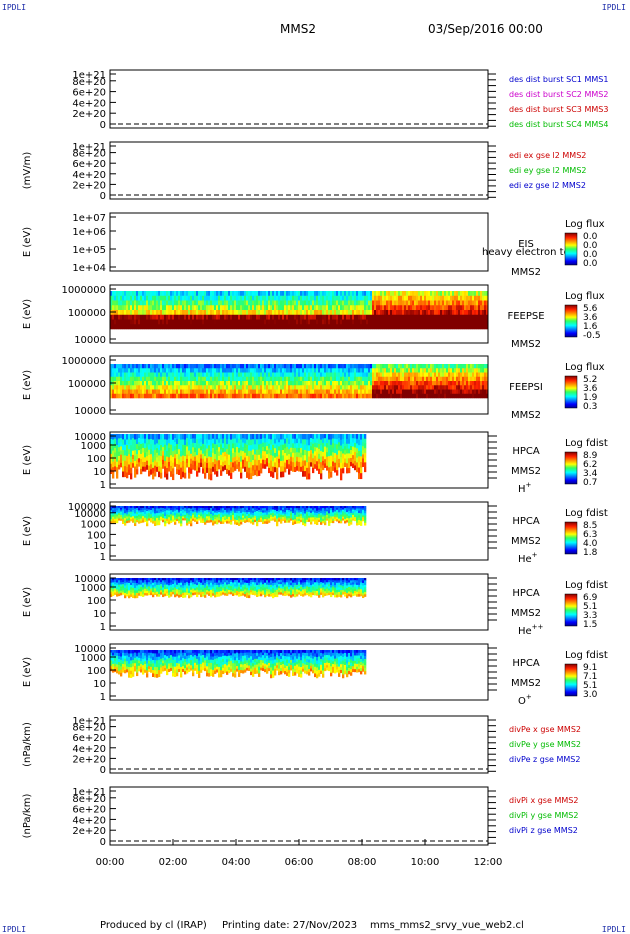  I want to click on date-title: 03/Sep/2016 00:00, so click(485, 29).